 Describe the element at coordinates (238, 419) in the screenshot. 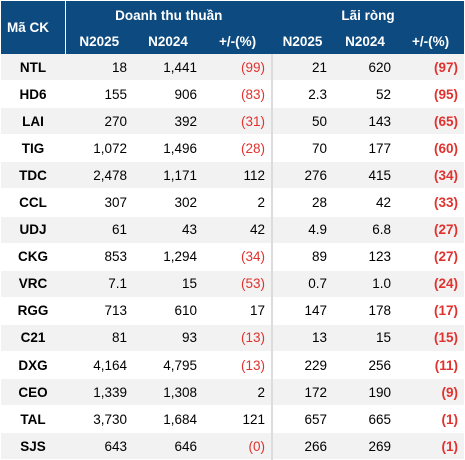

I see `revenue-change-cell: 121` at that location.